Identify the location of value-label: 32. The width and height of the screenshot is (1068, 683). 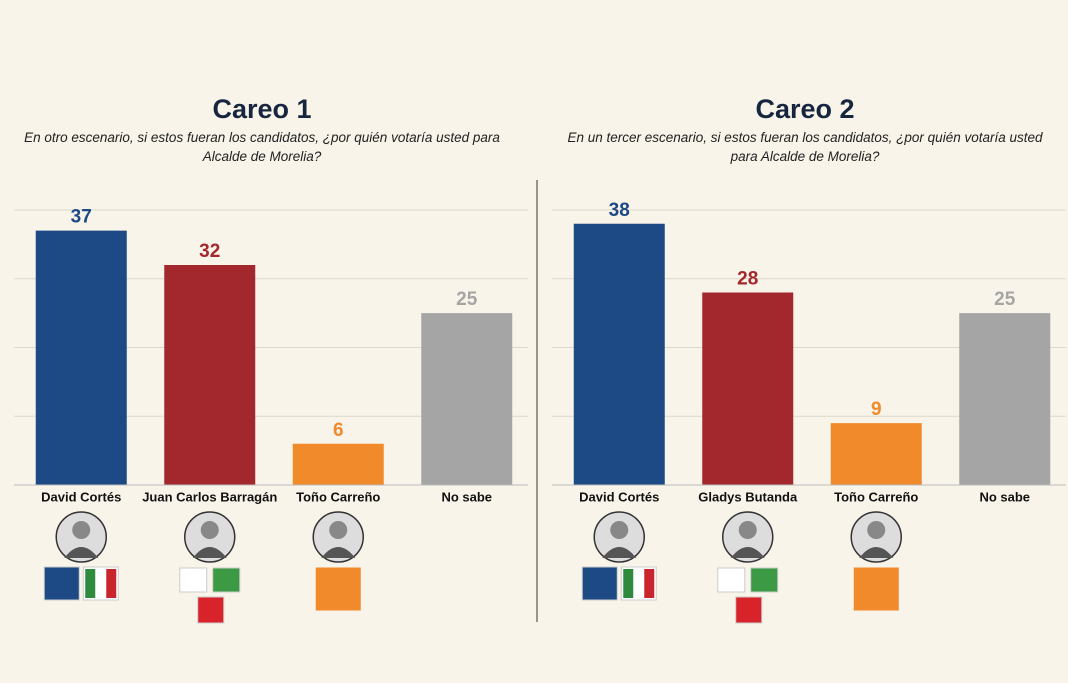
(209, 251).